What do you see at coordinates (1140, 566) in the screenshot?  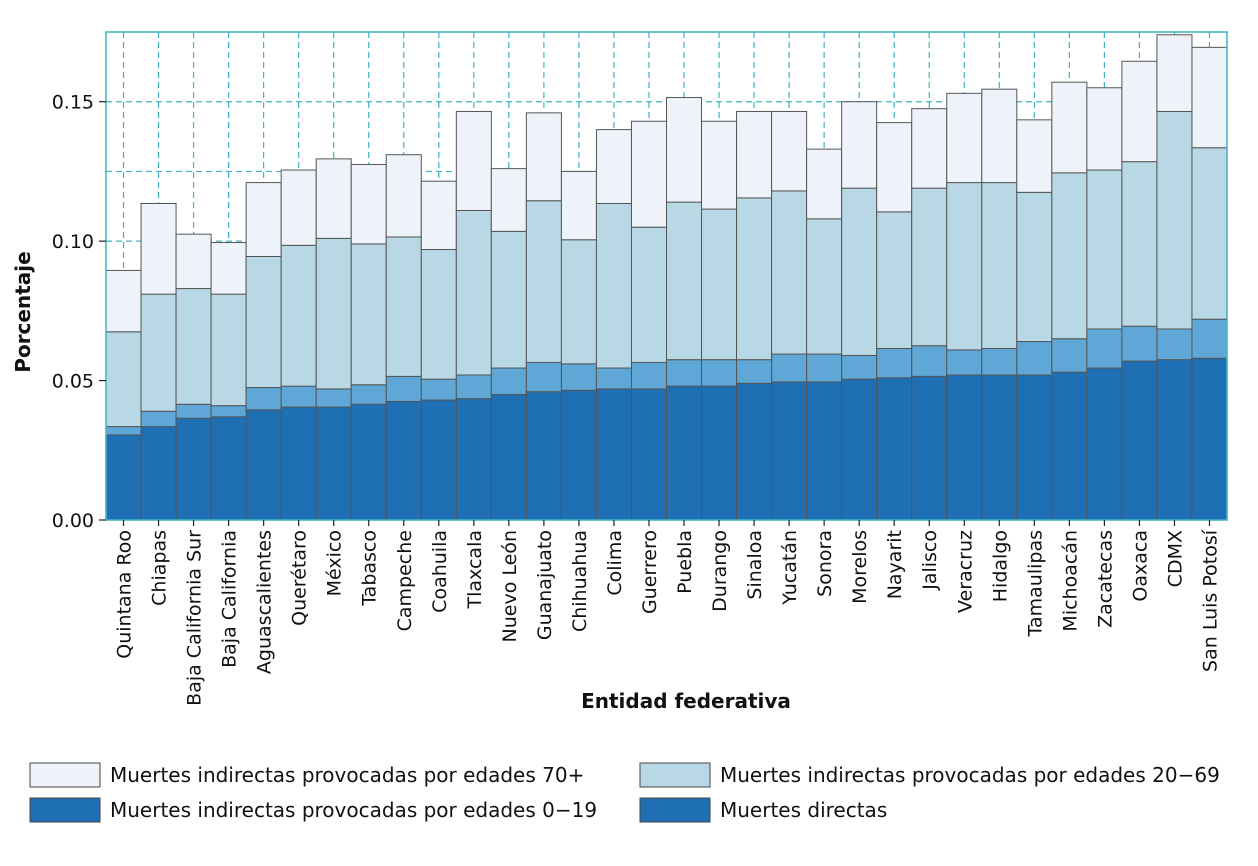 I see `x-tick-label: Oaxaca` at bounding box center [1140, 566].